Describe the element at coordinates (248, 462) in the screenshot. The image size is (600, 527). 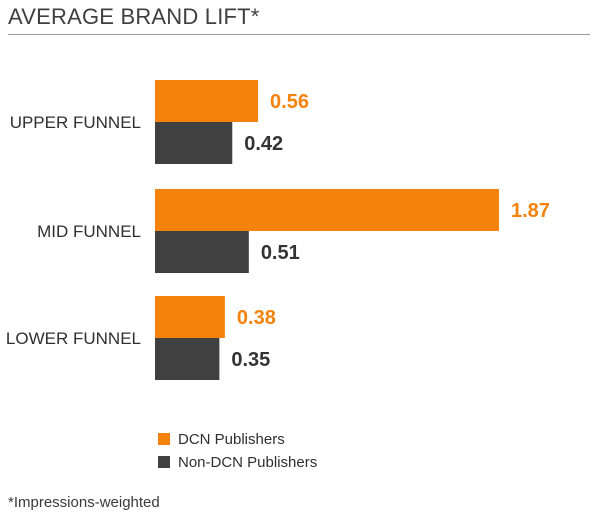
I see `legend-label-non-dcn: Non-DCN Publishers` at that location.